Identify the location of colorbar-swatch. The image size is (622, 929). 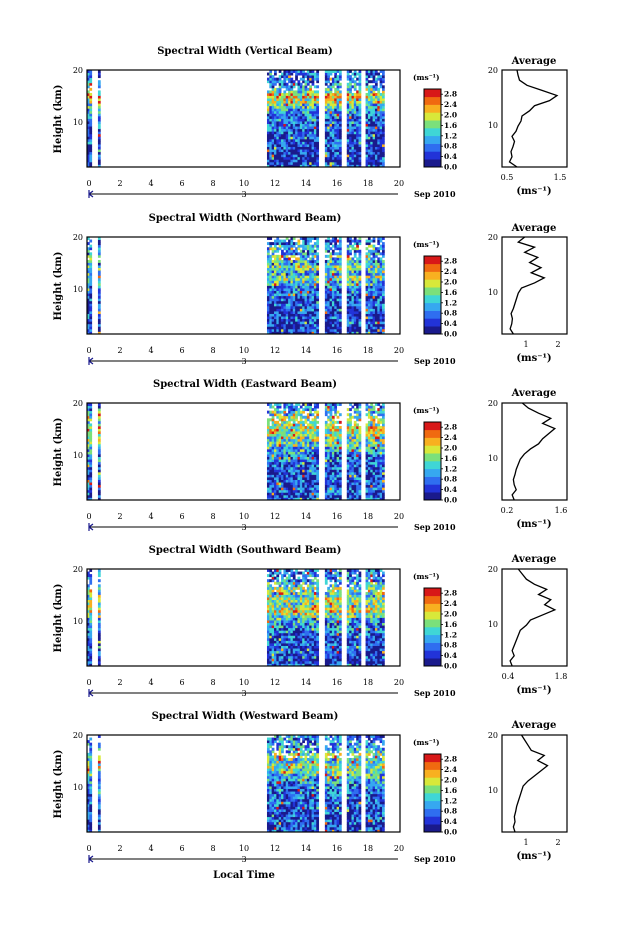
(432, 299).